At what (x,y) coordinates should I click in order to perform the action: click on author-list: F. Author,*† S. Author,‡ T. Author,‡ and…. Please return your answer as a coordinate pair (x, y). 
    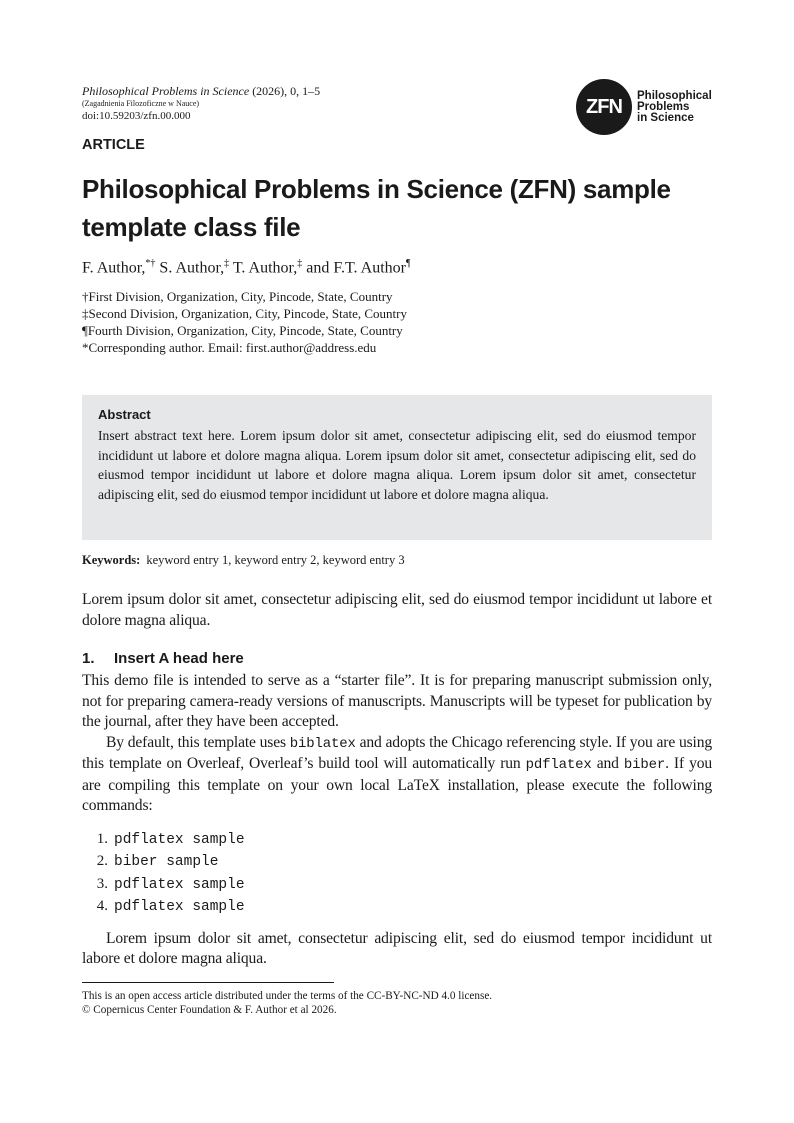
    Looking at the image, I should click on (246, 267).